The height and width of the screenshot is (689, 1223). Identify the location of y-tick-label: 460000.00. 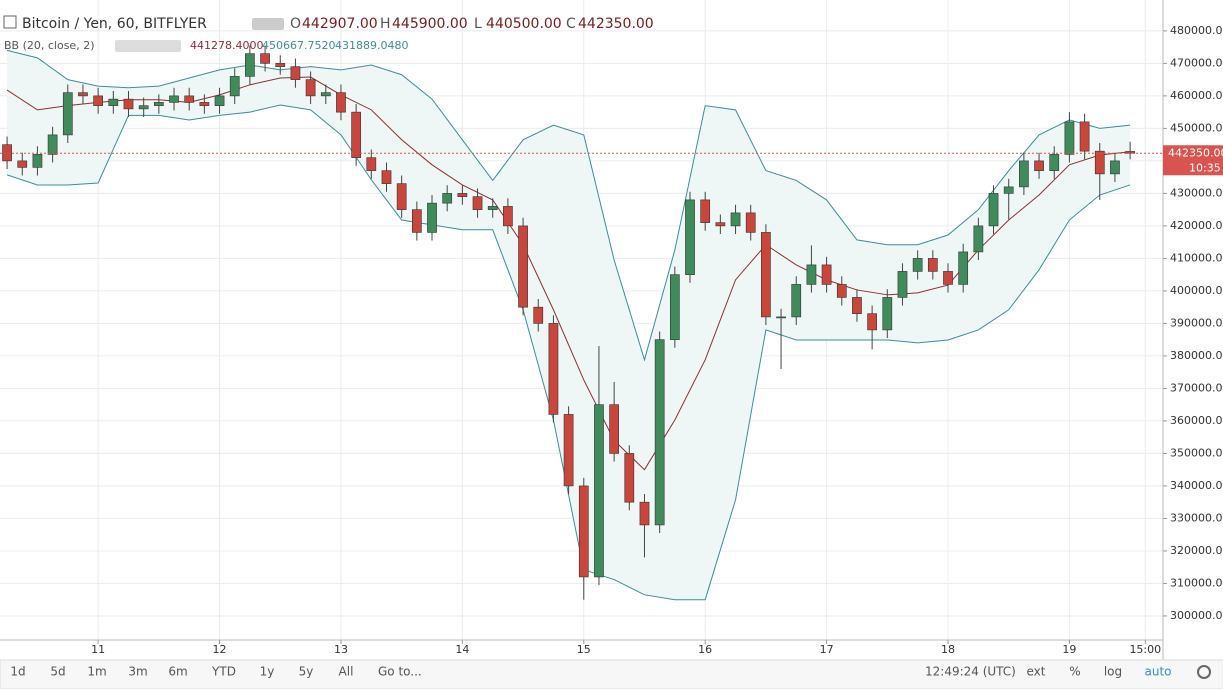
(1196, 95).